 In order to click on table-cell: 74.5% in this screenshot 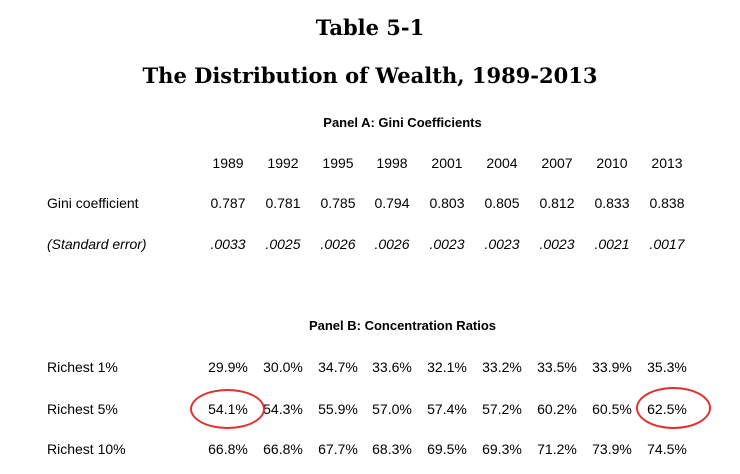, I will do `click(667, 449)`.